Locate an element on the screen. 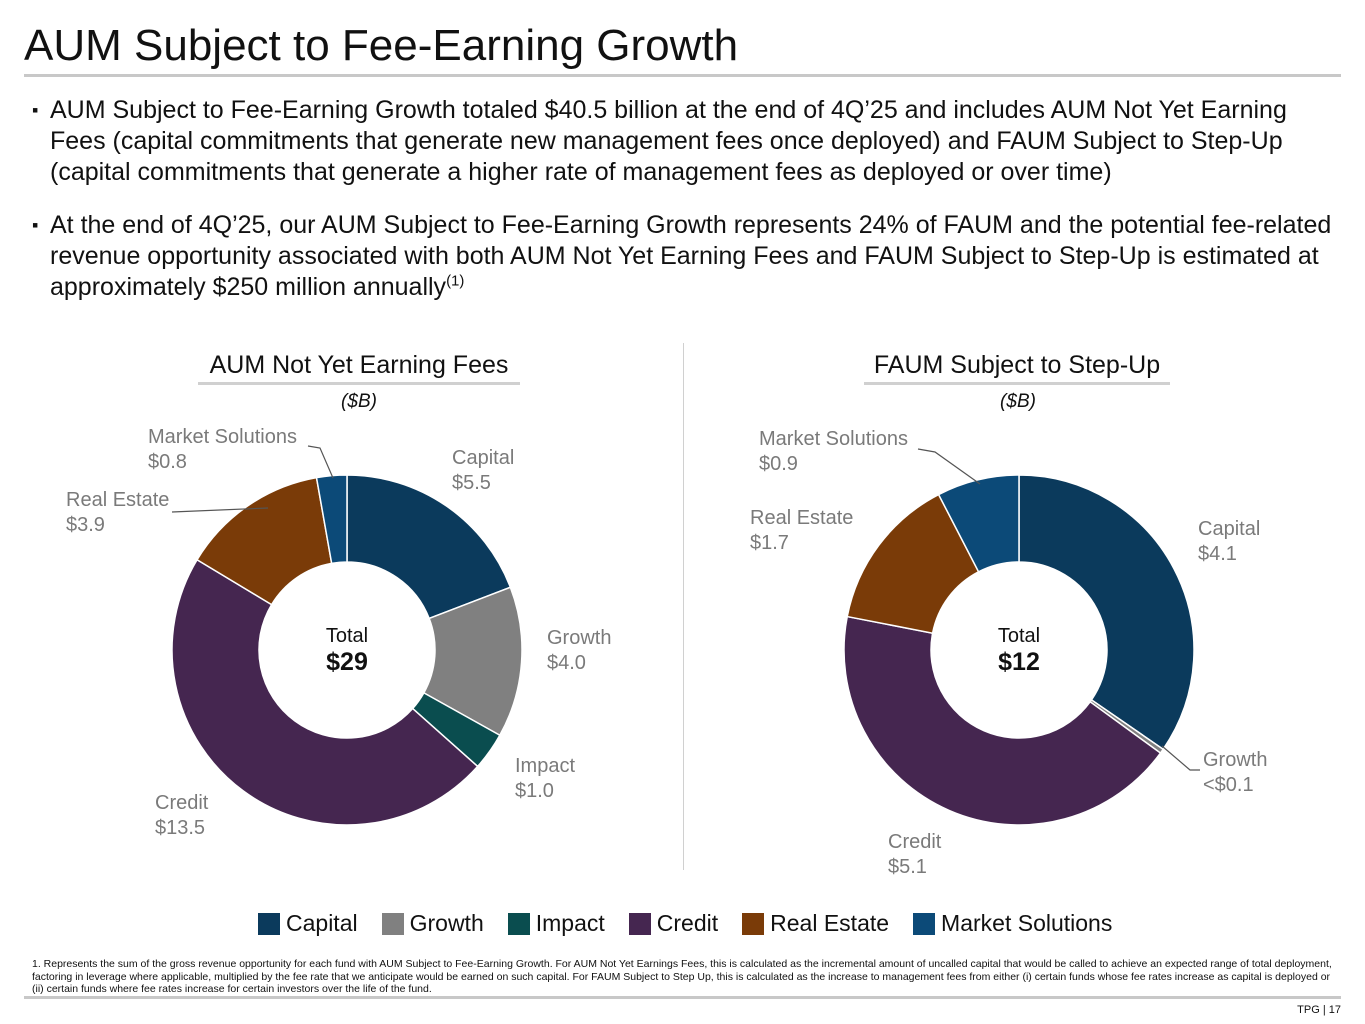 This screenshot has width=1365, height=1024. legend-label: Real Estate is located at coordinates (830, 923).